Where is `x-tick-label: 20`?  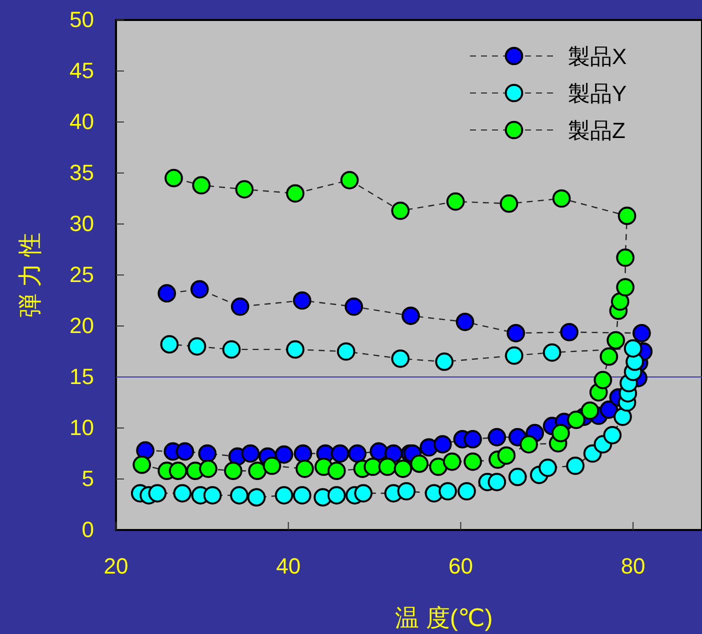
x-tick-label: 20 is located at coordinates (116, 566).